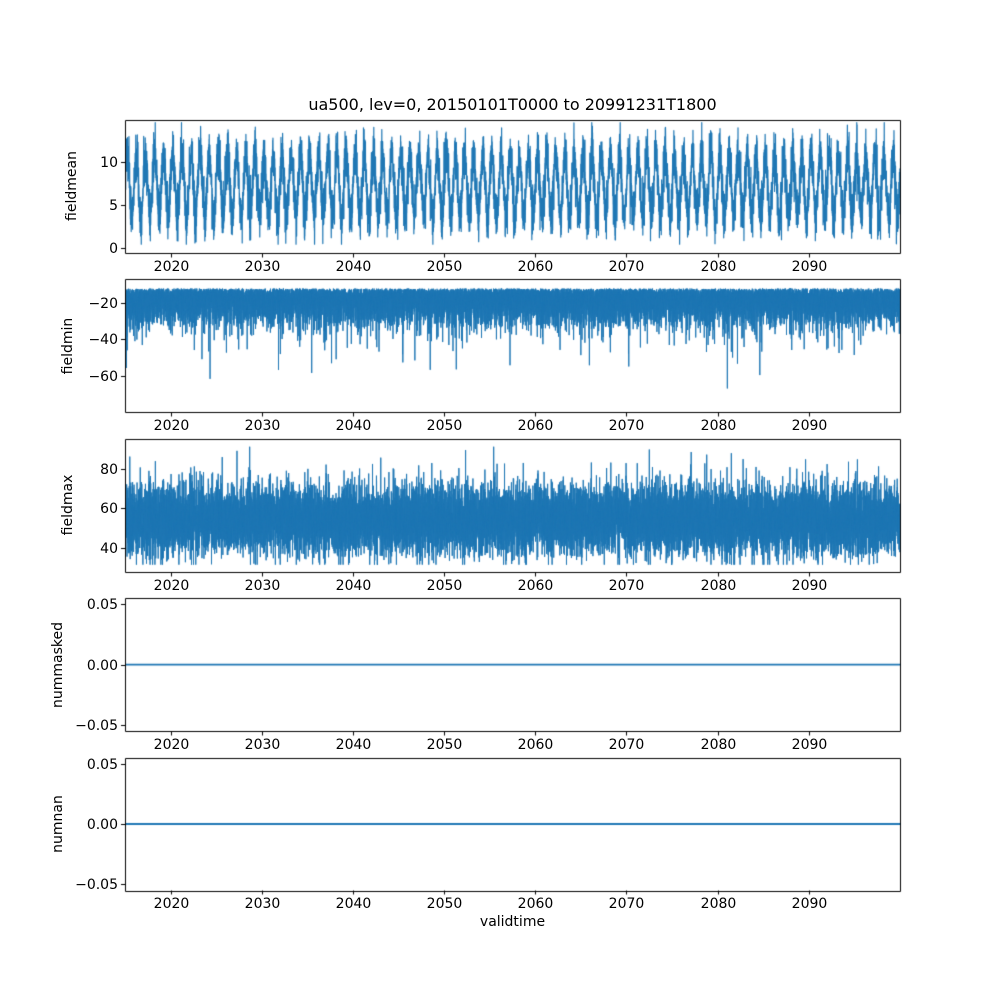  What do you see at coordinates (109, 548) in the screenshot?
I see `tick-label: 40` at bounding box center [109, 548].